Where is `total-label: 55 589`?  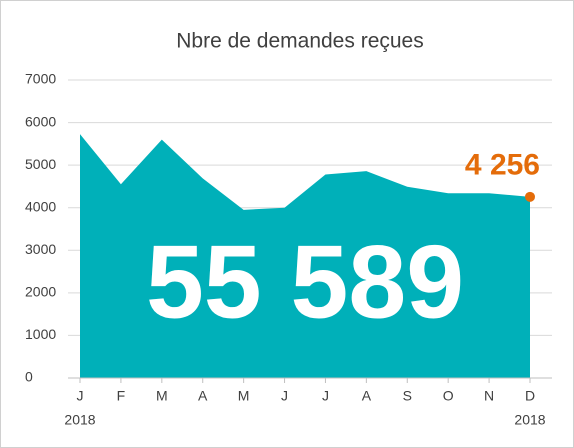
total-label: 55 589 is located at coordinates (305, 282).